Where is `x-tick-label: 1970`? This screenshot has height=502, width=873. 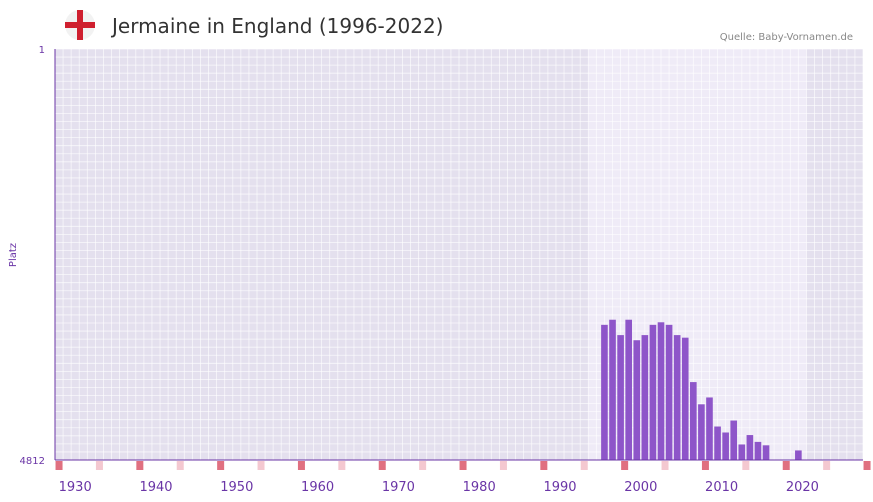
x-tick-label: 1970 is located at coordinates (398, 487).